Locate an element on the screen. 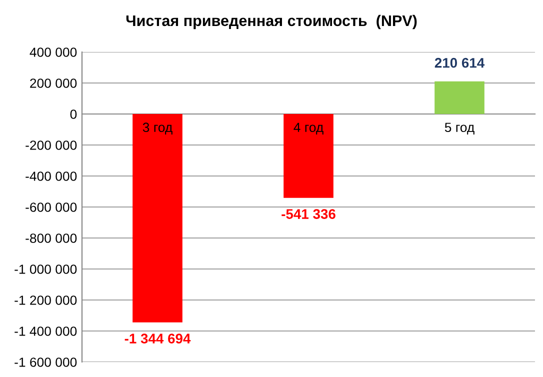 This screenshot has height=377, width=543. x-tick-label: 5 год is located at coordinates (459, 128).